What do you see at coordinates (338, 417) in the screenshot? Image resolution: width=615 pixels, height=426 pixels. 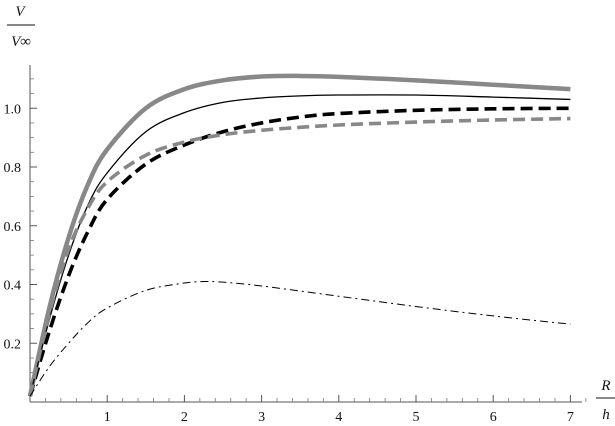 I see `x-tick-label-4: 4` at bounding box center [338, 417].